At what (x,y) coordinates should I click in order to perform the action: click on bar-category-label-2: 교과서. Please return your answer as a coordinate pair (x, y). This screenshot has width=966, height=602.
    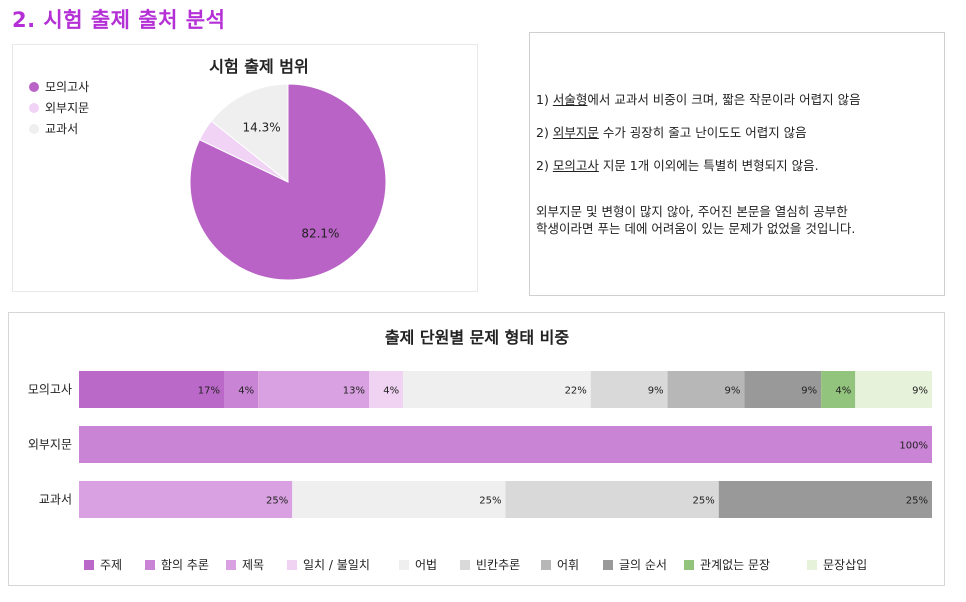
    Looking at the image, I should click on (55, 500).